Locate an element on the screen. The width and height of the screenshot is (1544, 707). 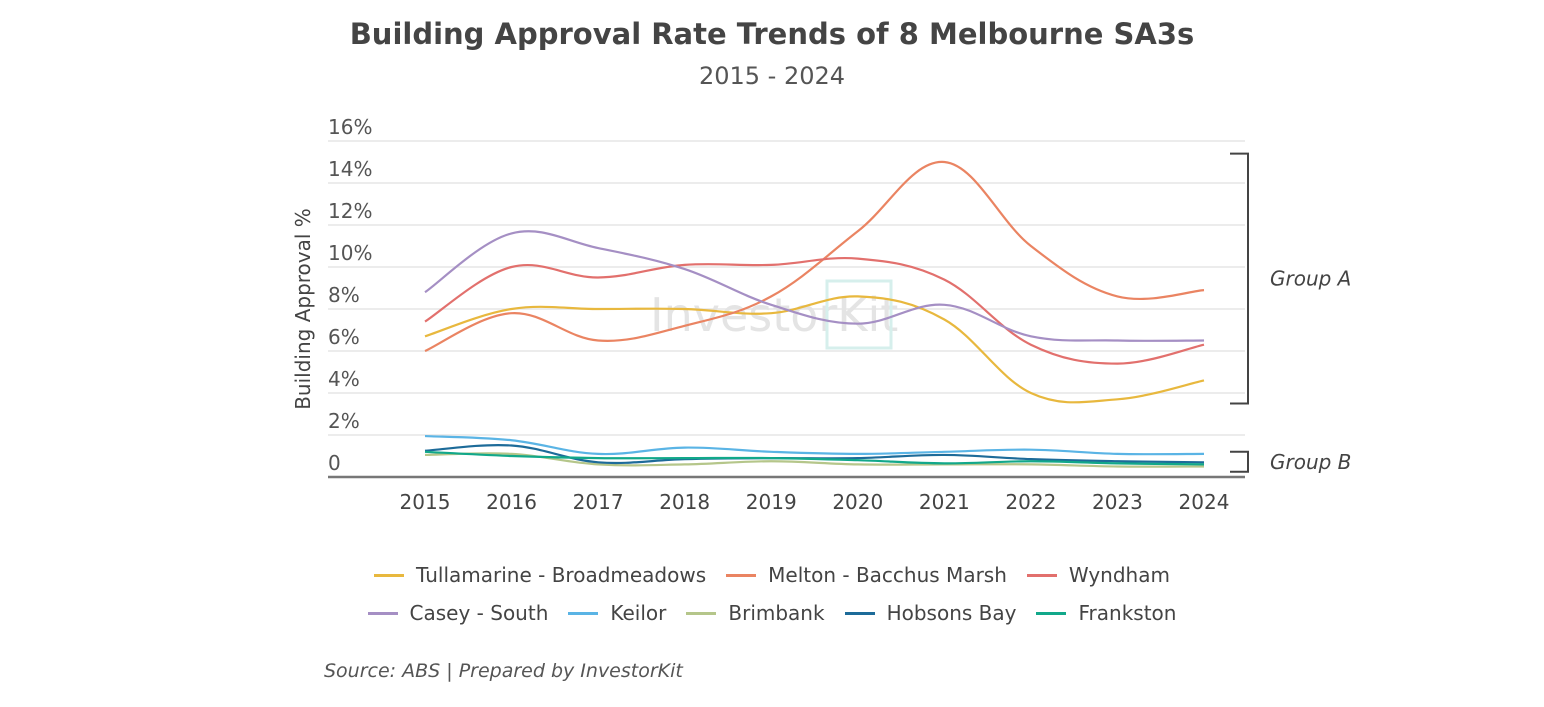
legend-item: Frankston is located at coordinates (1106, 613).